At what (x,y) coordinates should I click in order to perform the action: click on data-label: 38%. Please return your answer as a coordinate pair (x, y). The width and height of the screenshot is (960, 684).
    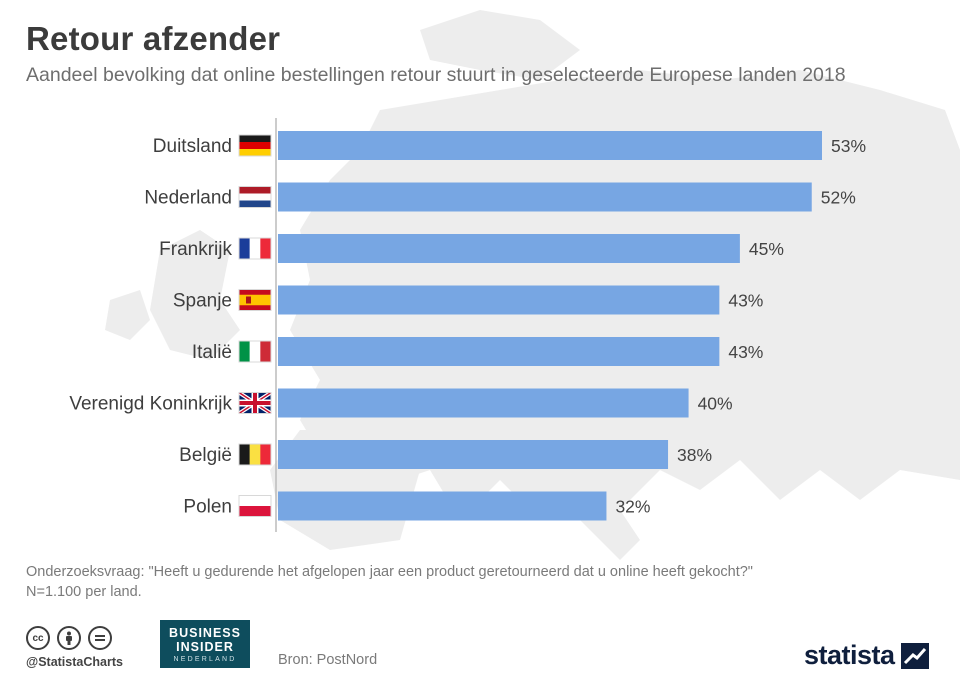
    Looking at the image, I should click on (694, 455).